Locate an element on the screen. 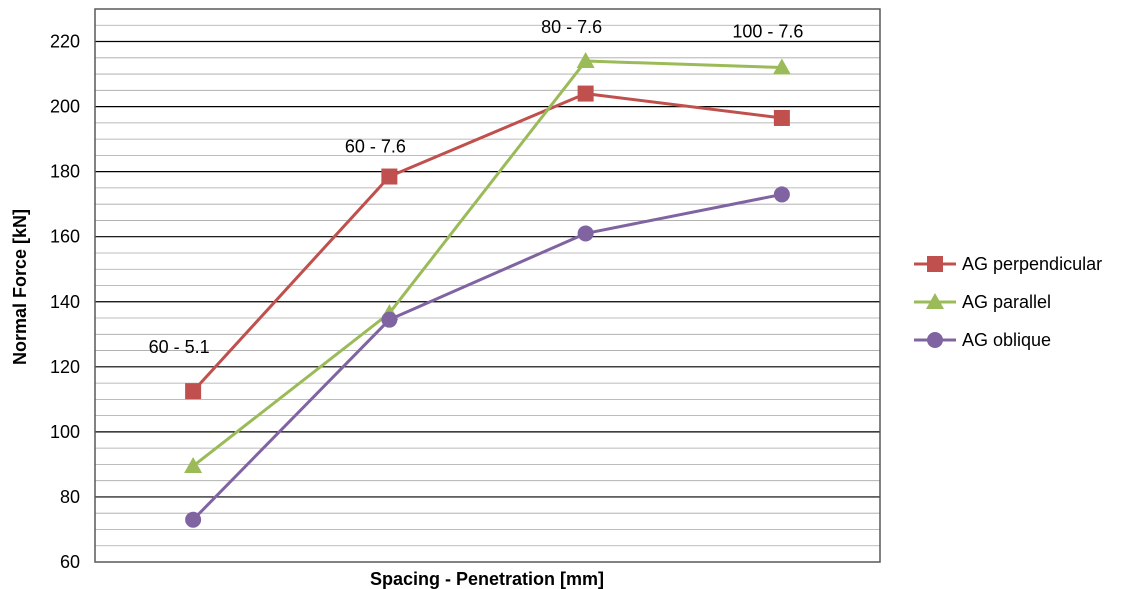 This screenshot has width=1146, height=589. legend-item: AG oblique is located at coordinates (982, 340).